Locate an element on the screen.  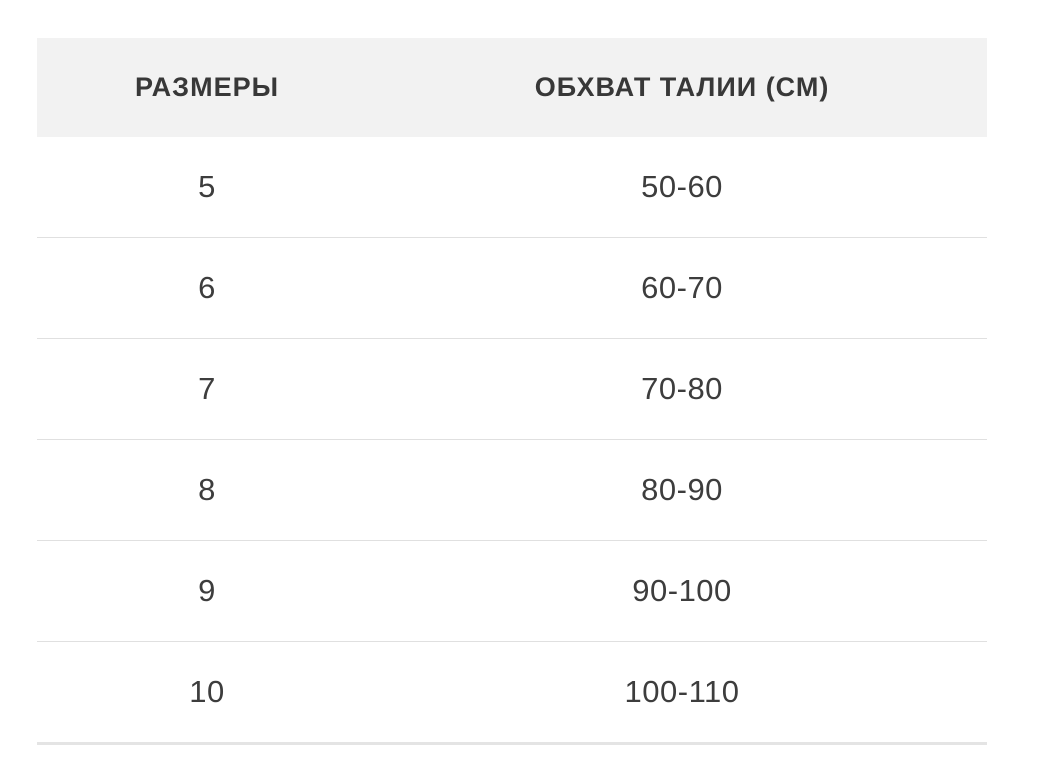
table-row: 9 90-100 is located at coordinates (512, 591).